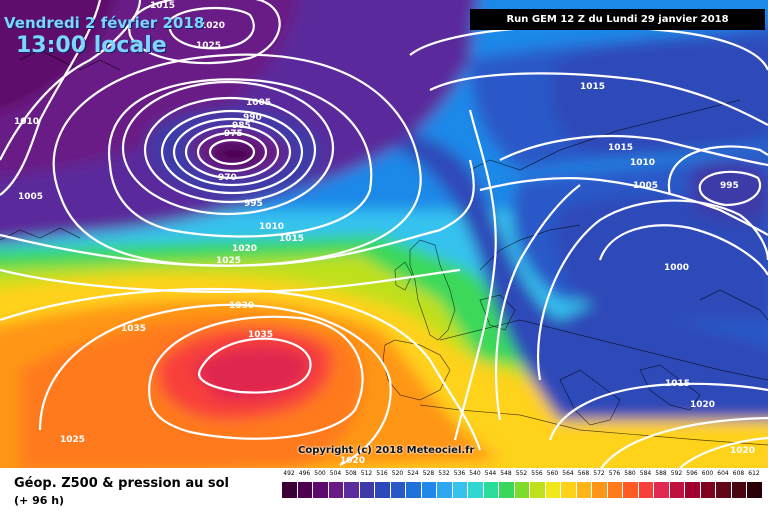 The width and height of the screenshot is (768, 512). I want to click on scale-tick-label: 580, so click(630, 473).